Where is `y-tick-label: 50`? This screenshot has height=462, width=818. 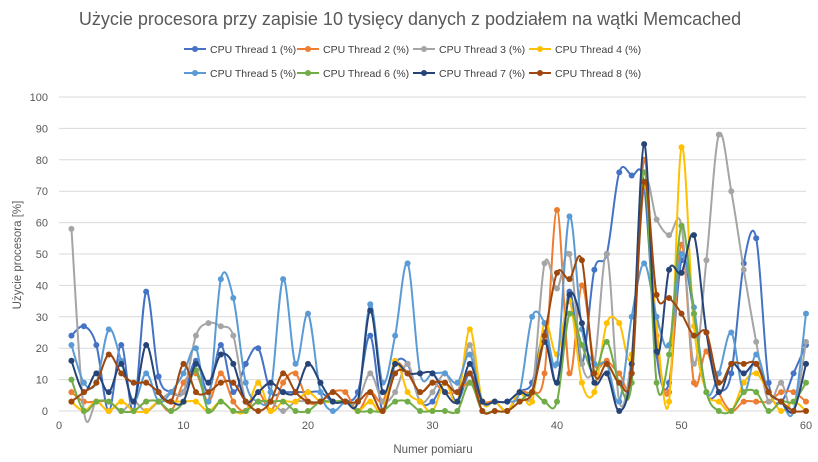
y-tick-label: 50 is located at coordinates (42, 255).